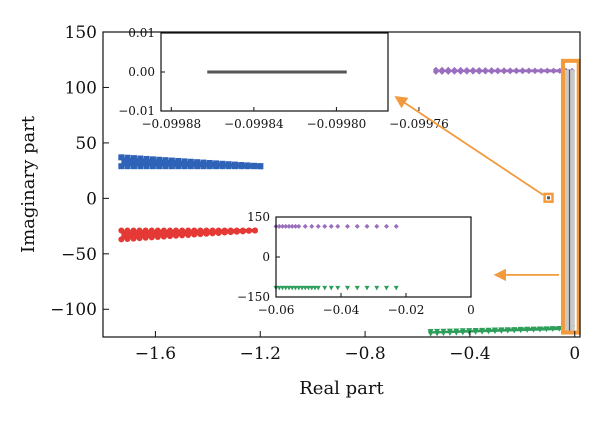 This screenshot has width=600, height=422. Describe the element at coordinates (341, 310) in the screenshot. I see `x-tick-label: −0.04` at that location.